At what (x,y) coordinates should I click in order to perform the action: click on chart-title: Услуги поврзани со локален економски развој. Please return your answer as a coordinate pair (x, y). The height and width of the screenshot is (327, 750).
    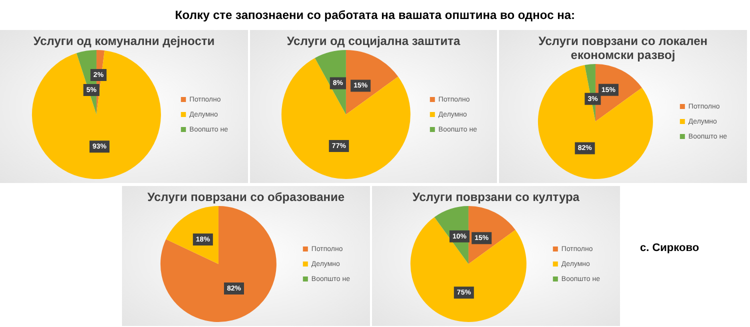
    Looking at the image, I should click on (623, 48).